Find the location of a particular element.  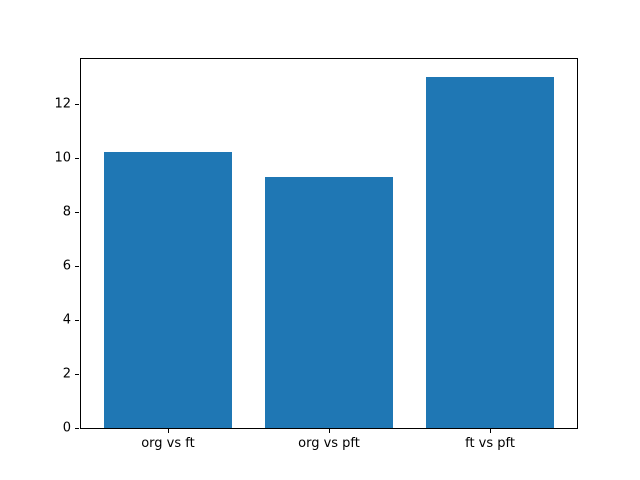

y-tick-label: 0 is located at coordinates (66, 428).